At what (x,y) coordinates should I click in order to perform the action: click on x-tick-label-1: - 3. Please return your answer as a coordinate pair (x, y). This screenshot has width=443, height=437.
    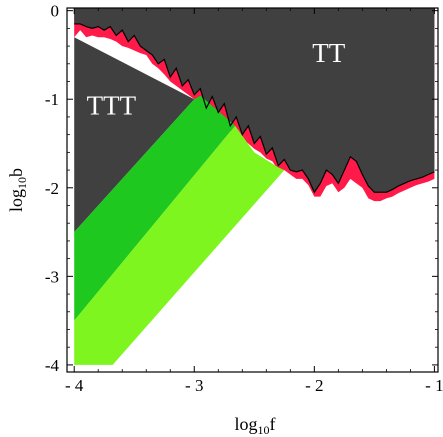
    Looking at the image, I should click on (194, 385).